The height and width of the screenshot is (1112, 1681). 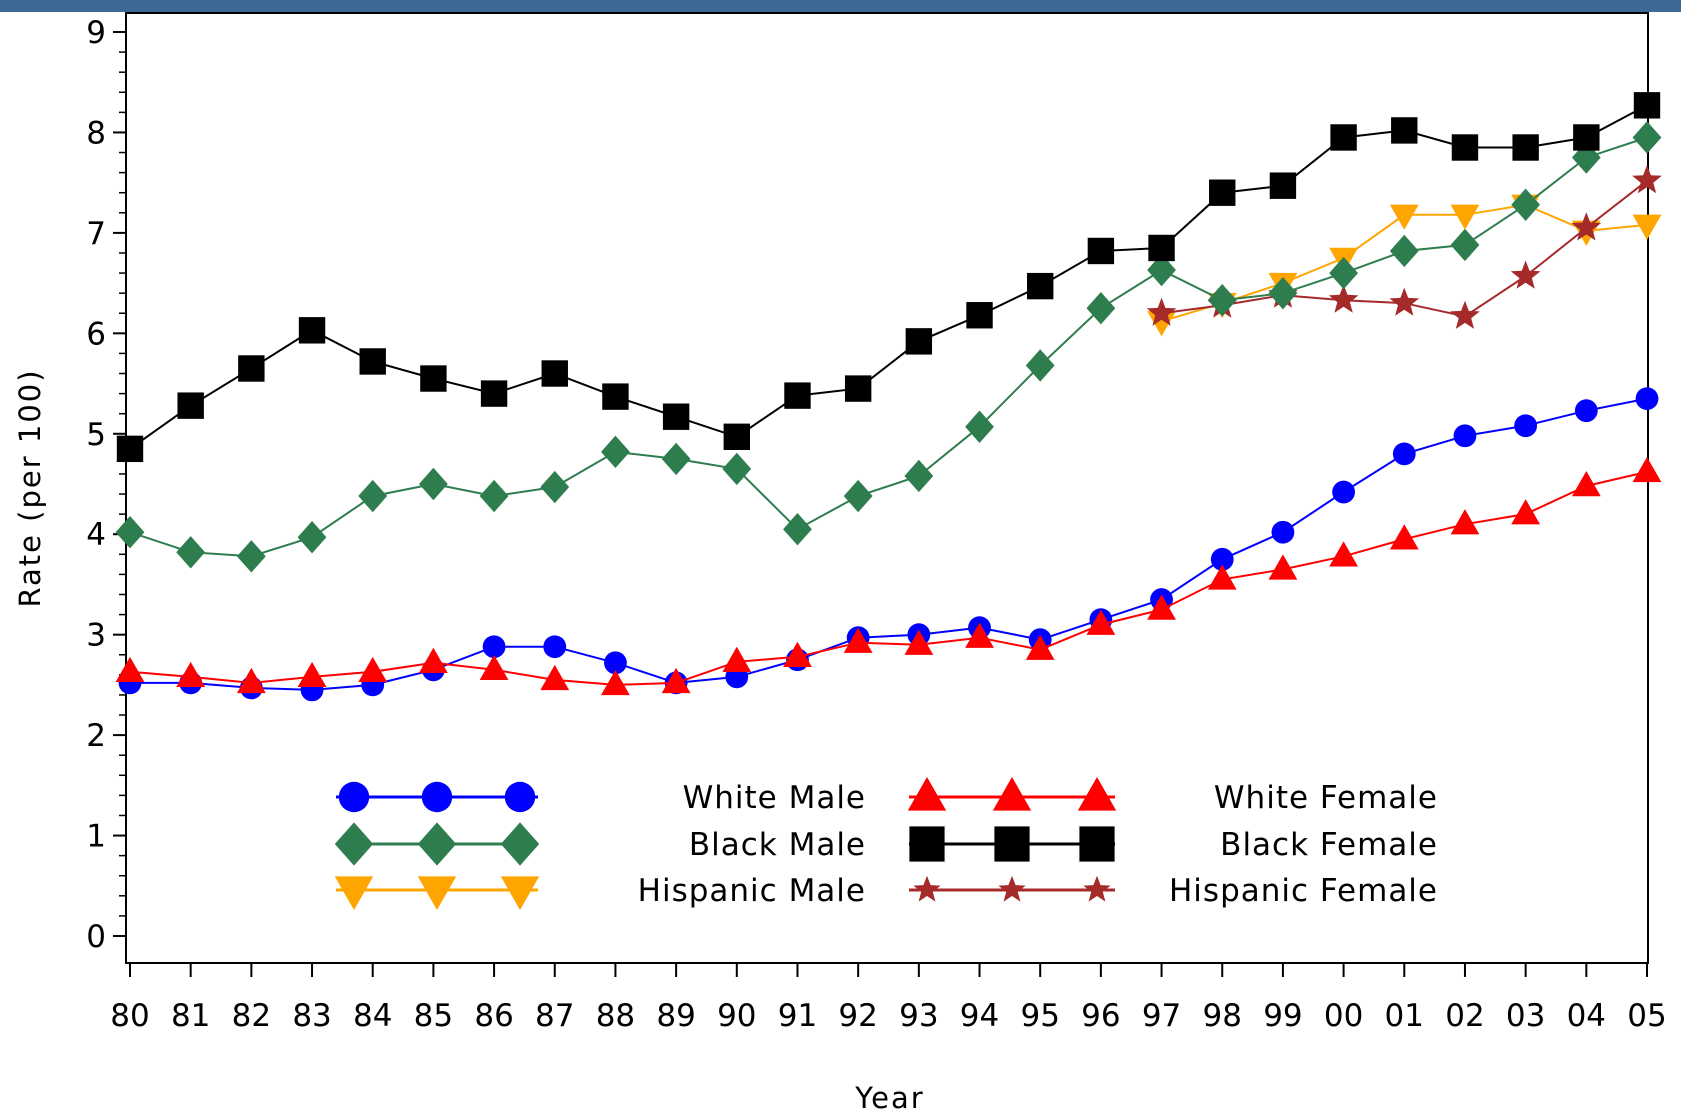 What do you see at coordinates (889, 1096) in the screenshot?
I see `x-axis-title: Year` at bounding box center [889, 1096].